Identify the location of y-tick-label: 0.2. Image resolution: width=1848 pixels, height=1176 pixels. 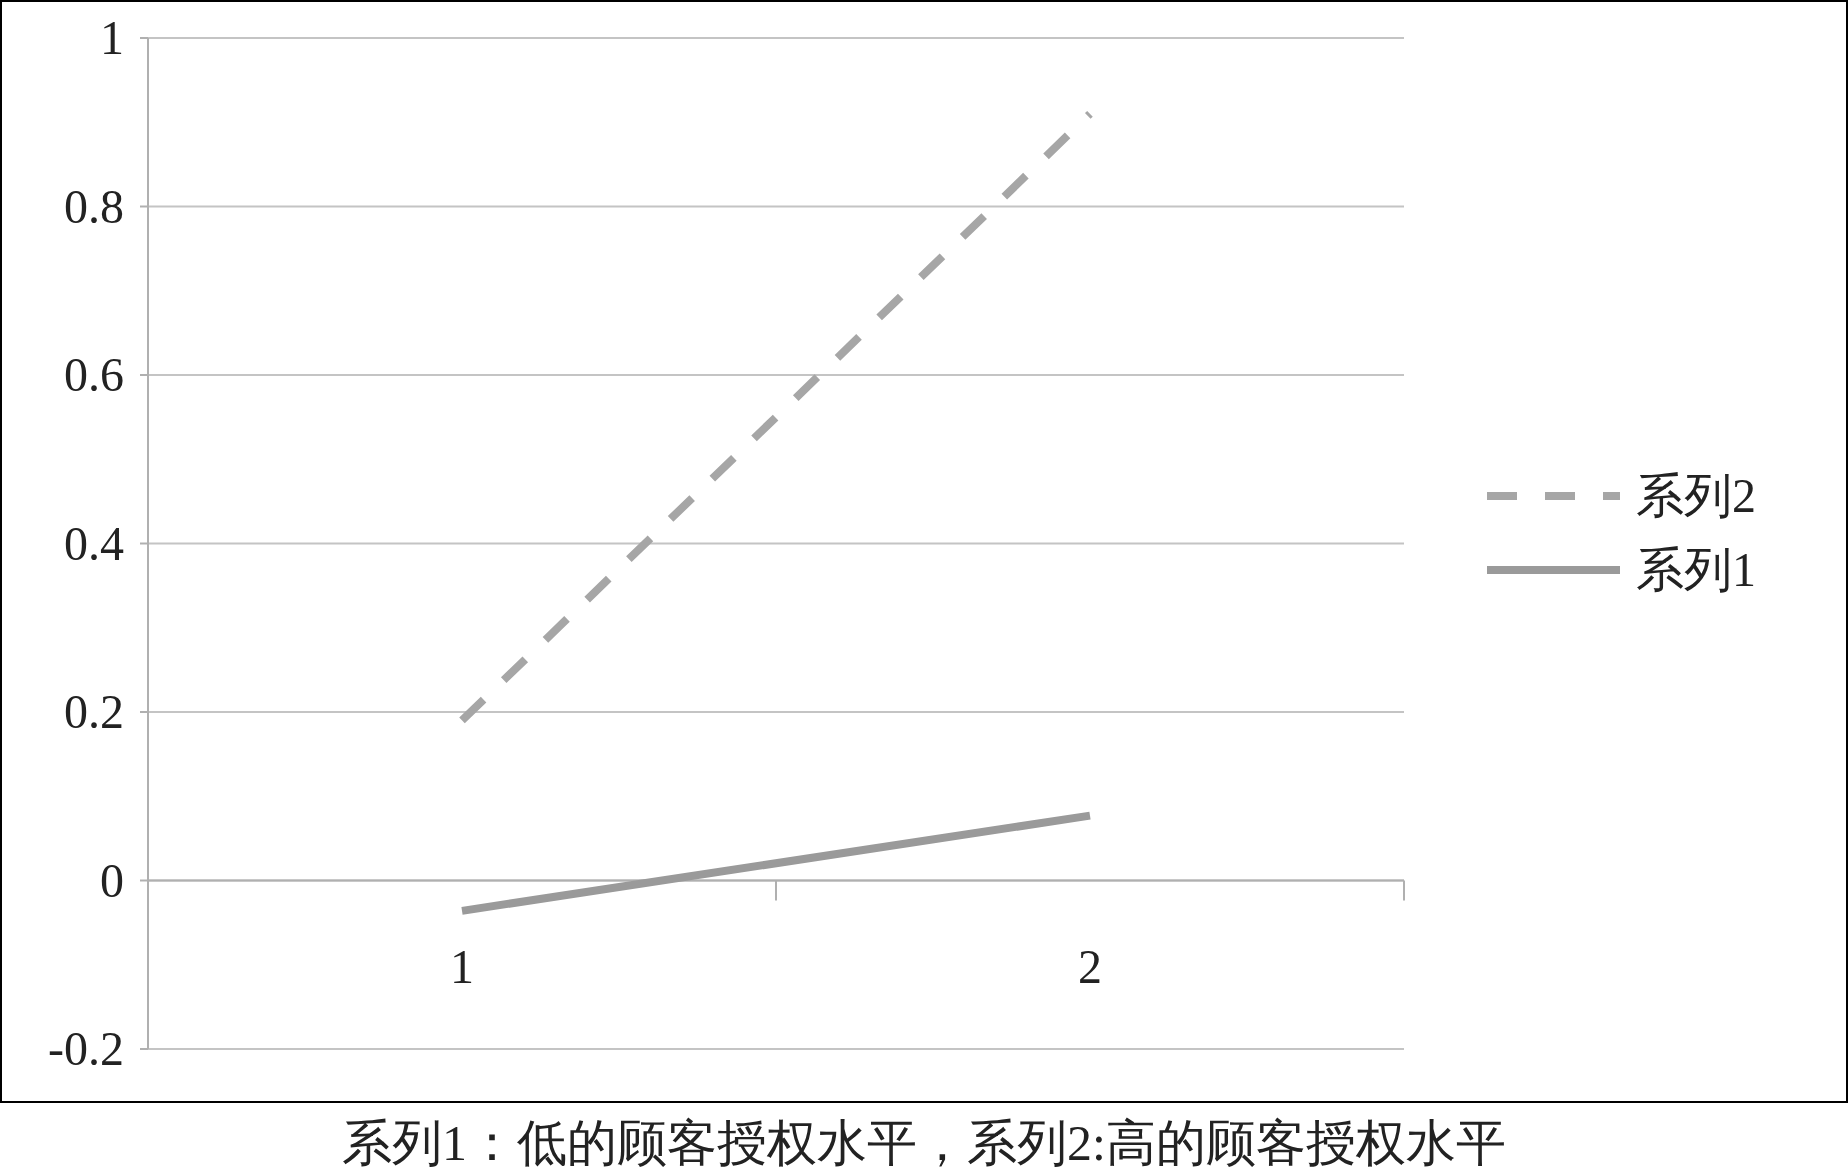
(94, 711).